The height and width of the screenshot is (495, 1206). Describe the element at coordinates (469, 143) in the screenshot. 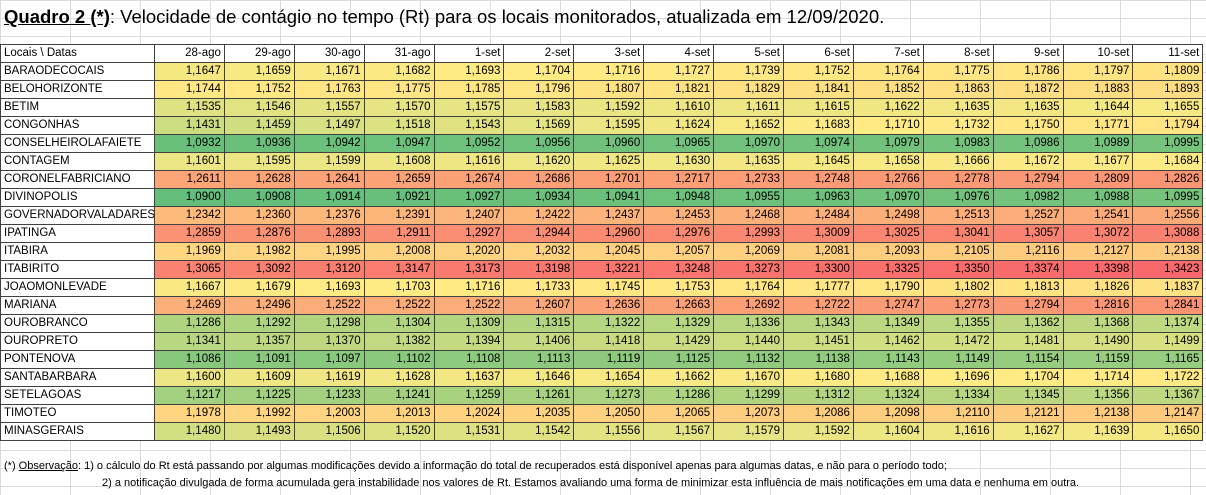

I see `rt-value-cell: 1,0952` at that location.